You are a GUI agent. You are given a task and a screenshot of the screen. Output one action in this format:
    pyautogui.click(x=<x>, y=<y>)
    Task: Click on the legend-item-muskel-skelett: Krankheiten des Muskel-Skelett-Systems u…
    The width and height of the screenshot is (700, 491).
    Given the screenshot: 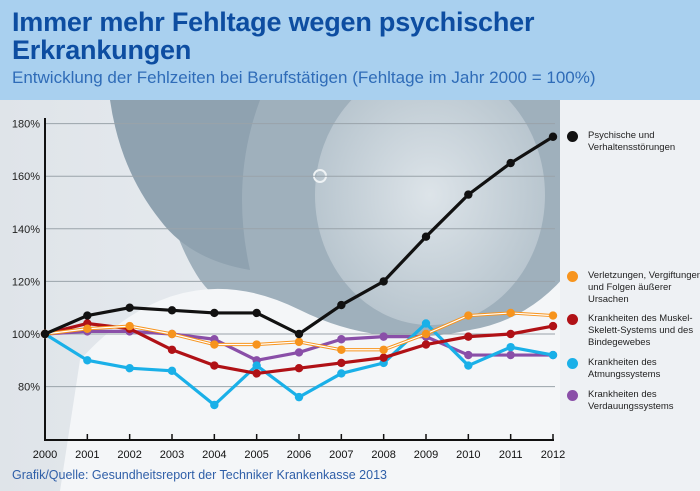 What is the action you would take?
    pyautogui.click(x=633, y=331)
    